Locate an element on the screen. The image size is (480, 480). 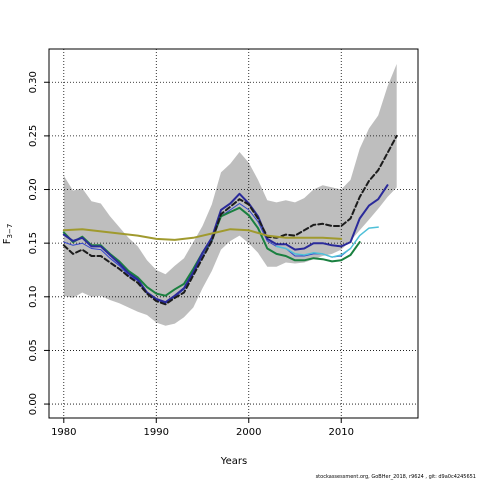
y-tick-label: 0.15 is located at coordinates (33, 243).